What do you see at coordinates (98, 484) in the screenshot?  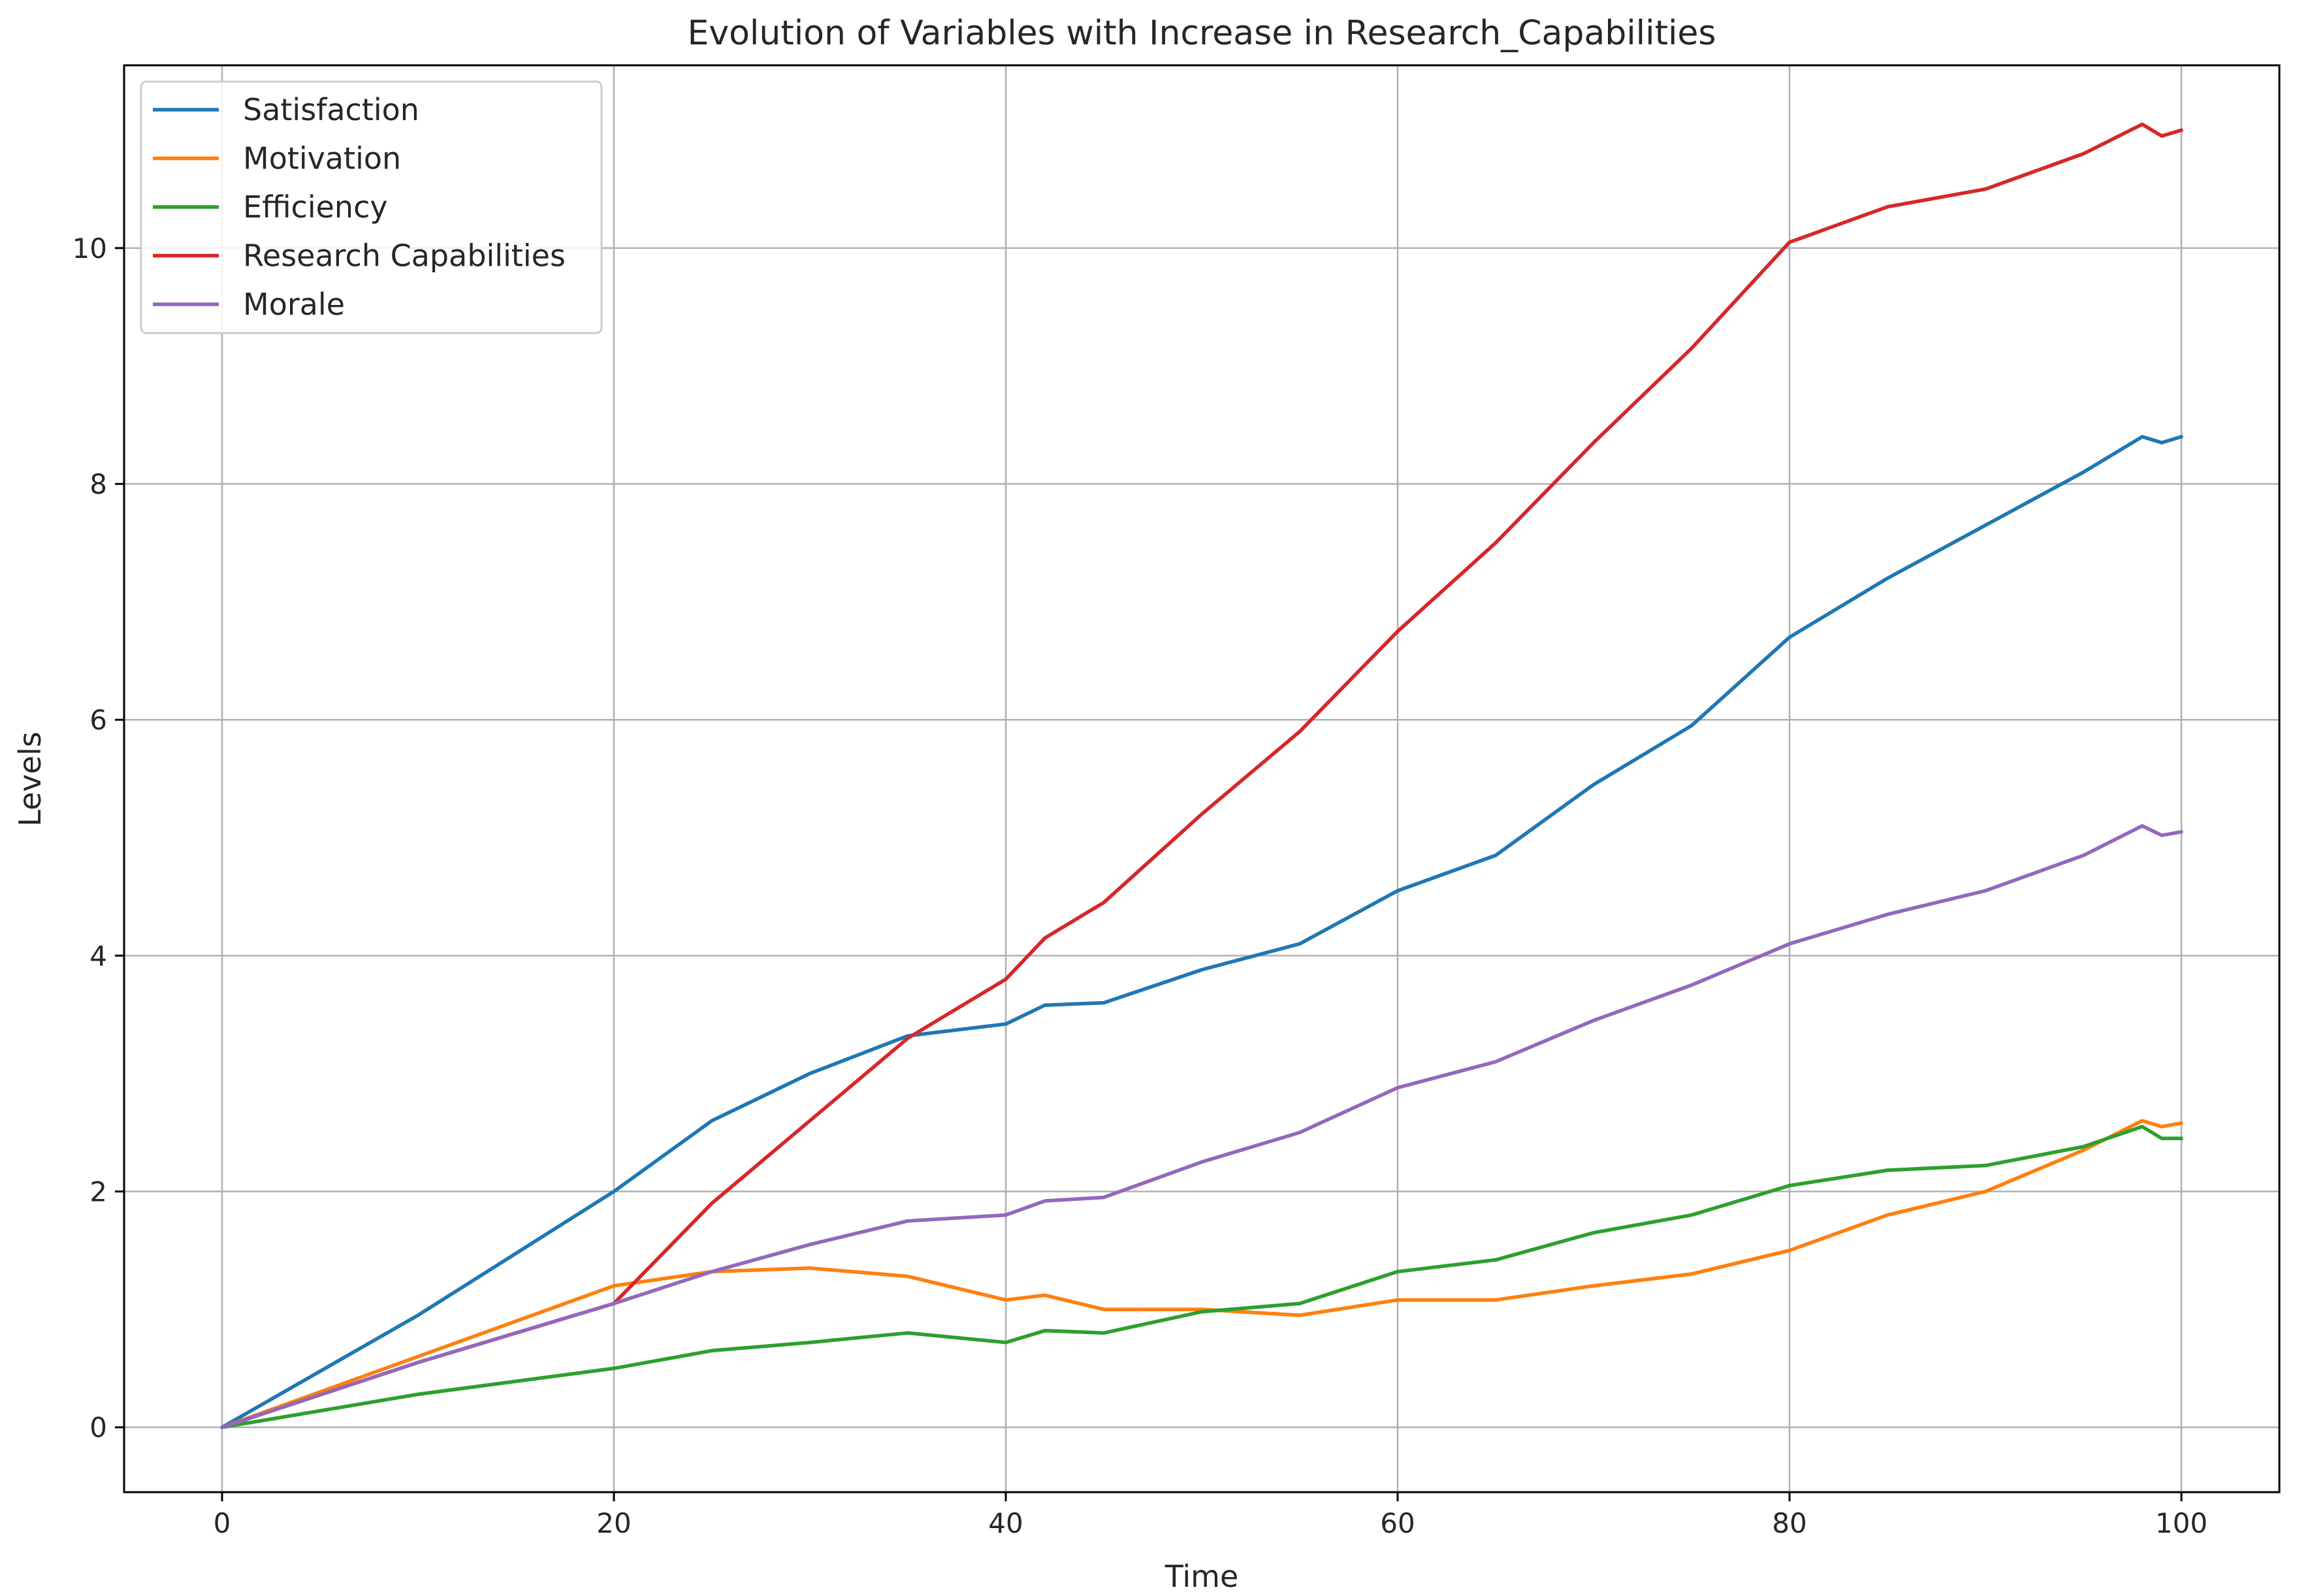 I see `y-tick-label: 8` at bounding box center [98, 484].